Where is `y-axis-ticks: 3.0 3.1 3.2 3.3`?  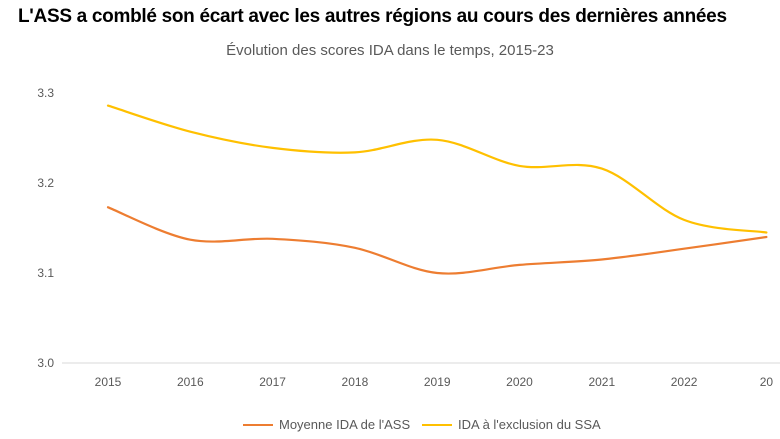 y-axis-ticks: 3.0 3.1 3.2 3.3 is located at coordinates (45, 228).